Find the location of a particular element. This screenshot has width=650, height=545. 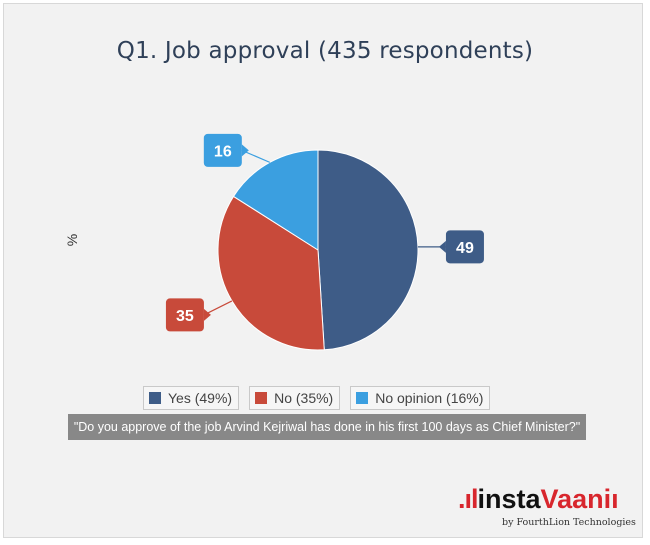

data-callout-no-opinion: 16 is located at coordinates (237, 150).